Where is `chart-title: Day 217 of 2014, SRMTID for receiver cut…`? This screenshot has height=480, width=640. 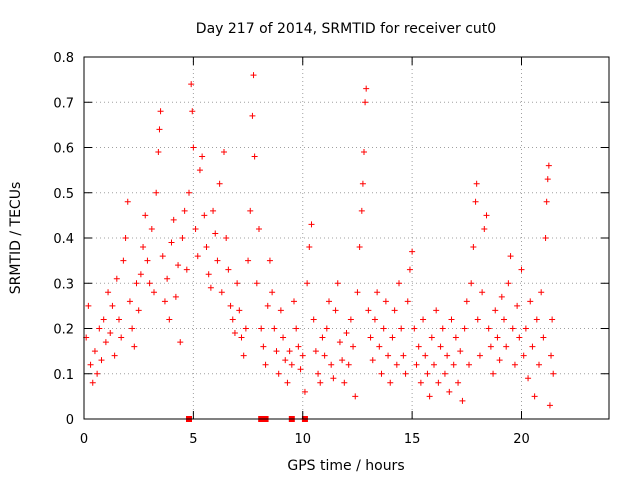
chart-title: Day 217 of 2014, SRMTID for receiver cut… is located at coordinates (346, 29).